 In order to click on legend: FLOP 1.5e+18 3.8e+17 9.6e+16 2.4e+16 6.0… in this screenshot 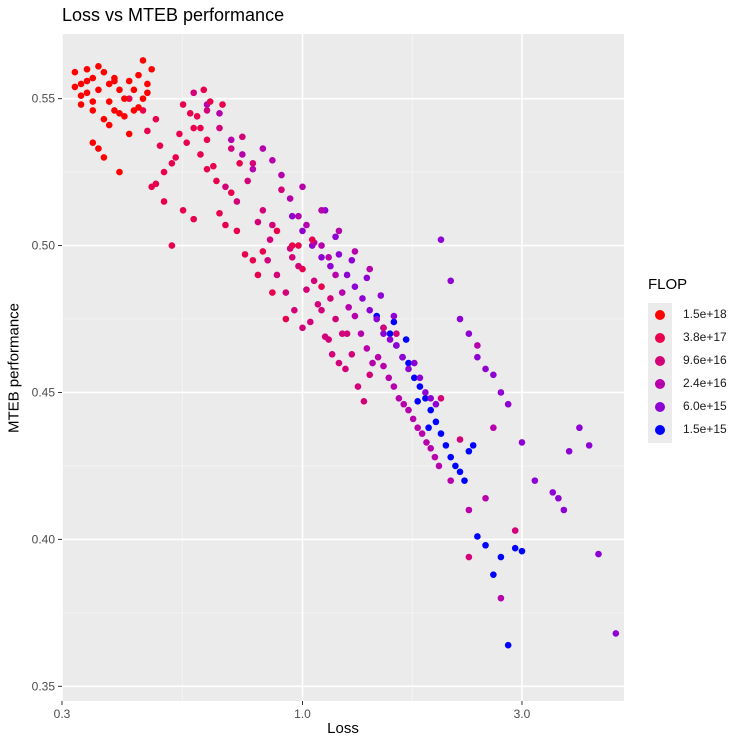, I will do `click(687, 359)`.